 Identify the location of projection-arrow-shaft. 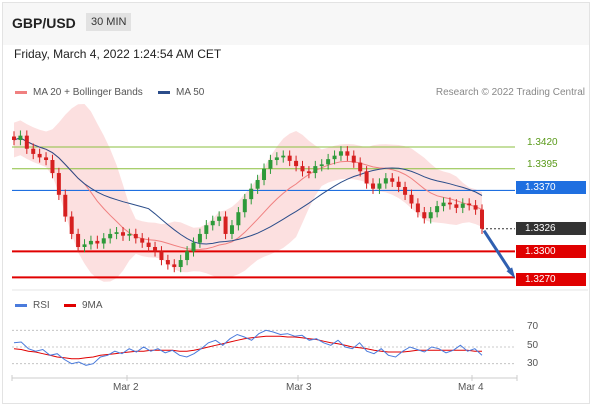
(498, 252).